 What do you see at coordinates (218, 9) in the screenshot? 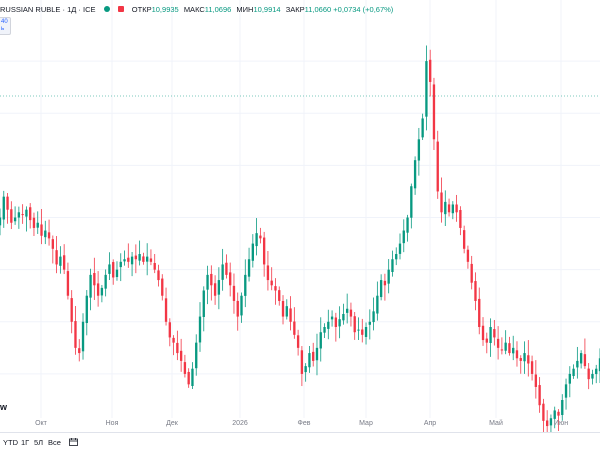
I see `high-value: 11,0696` at bounding box center [218, 9].